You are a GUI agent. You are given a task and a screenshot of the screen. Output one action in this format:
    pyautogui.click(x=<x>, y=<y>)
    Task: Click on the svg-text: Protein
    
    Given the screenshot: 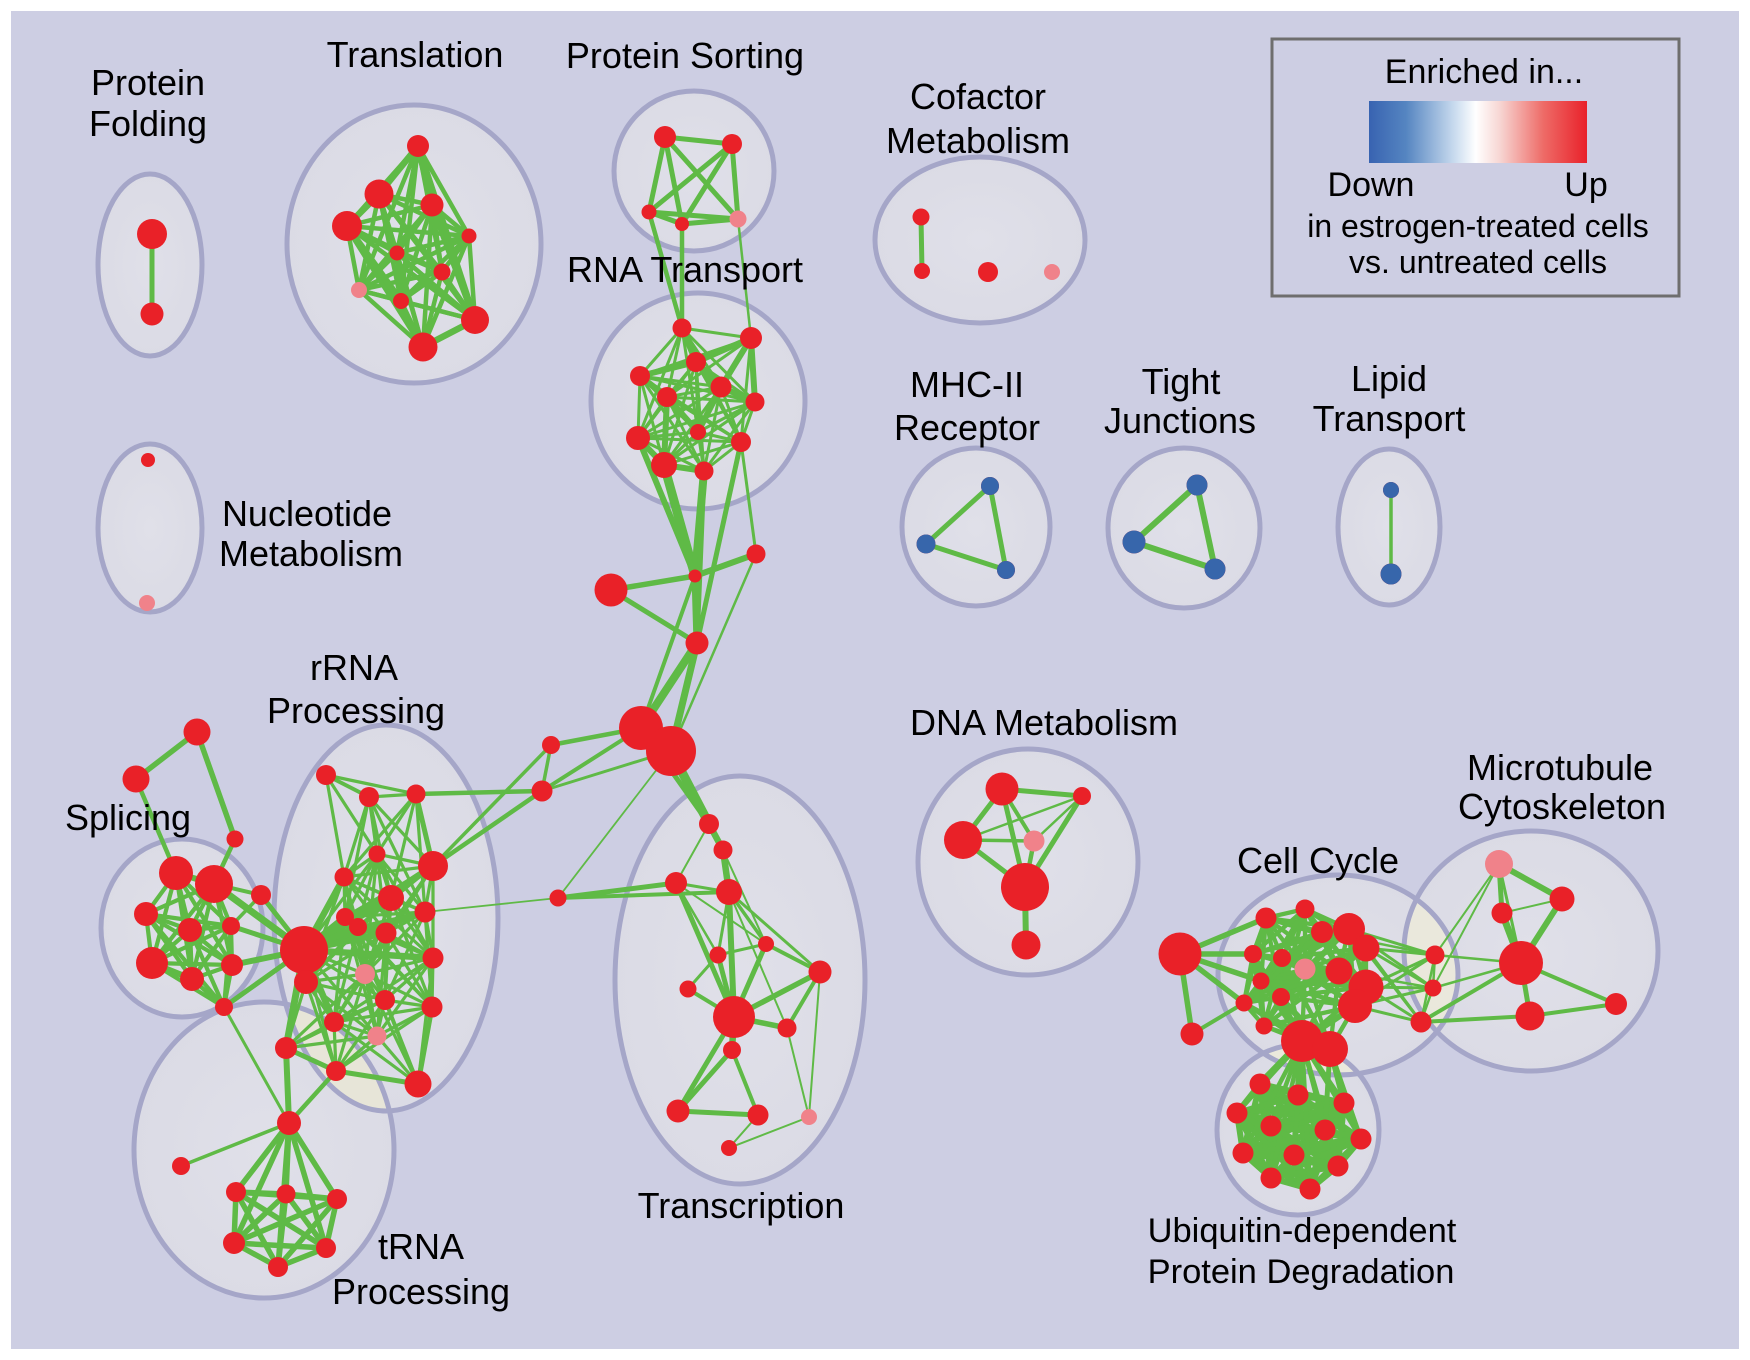 What is the action you would take?
    pyautogui.click(x=148, y=82)
    